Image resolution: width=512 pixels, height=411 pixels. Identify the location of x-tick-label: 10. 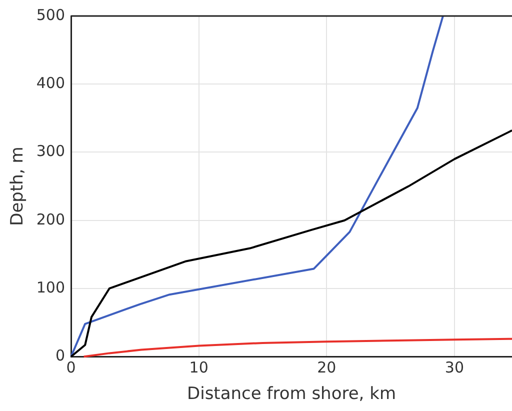
(198, 367).